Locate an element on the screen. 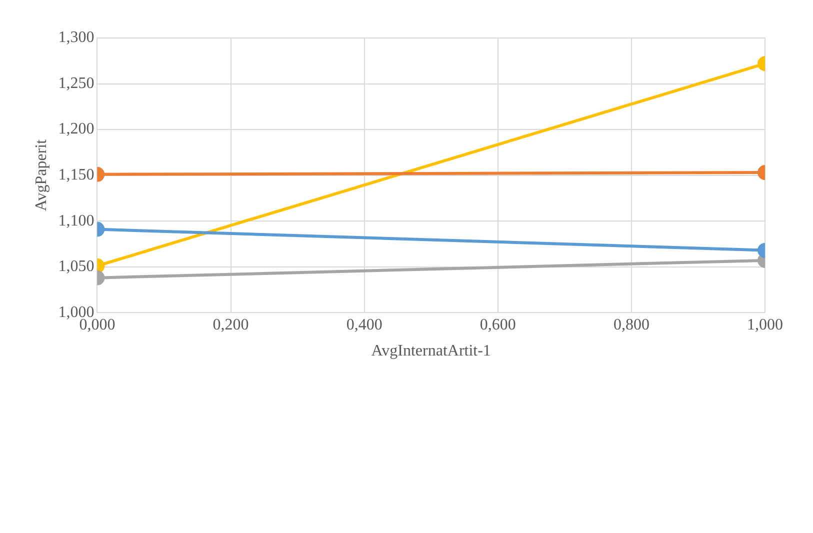 The image size is (813, 533). y-tick-label: 1,050 is located at coordinates (76, 267).